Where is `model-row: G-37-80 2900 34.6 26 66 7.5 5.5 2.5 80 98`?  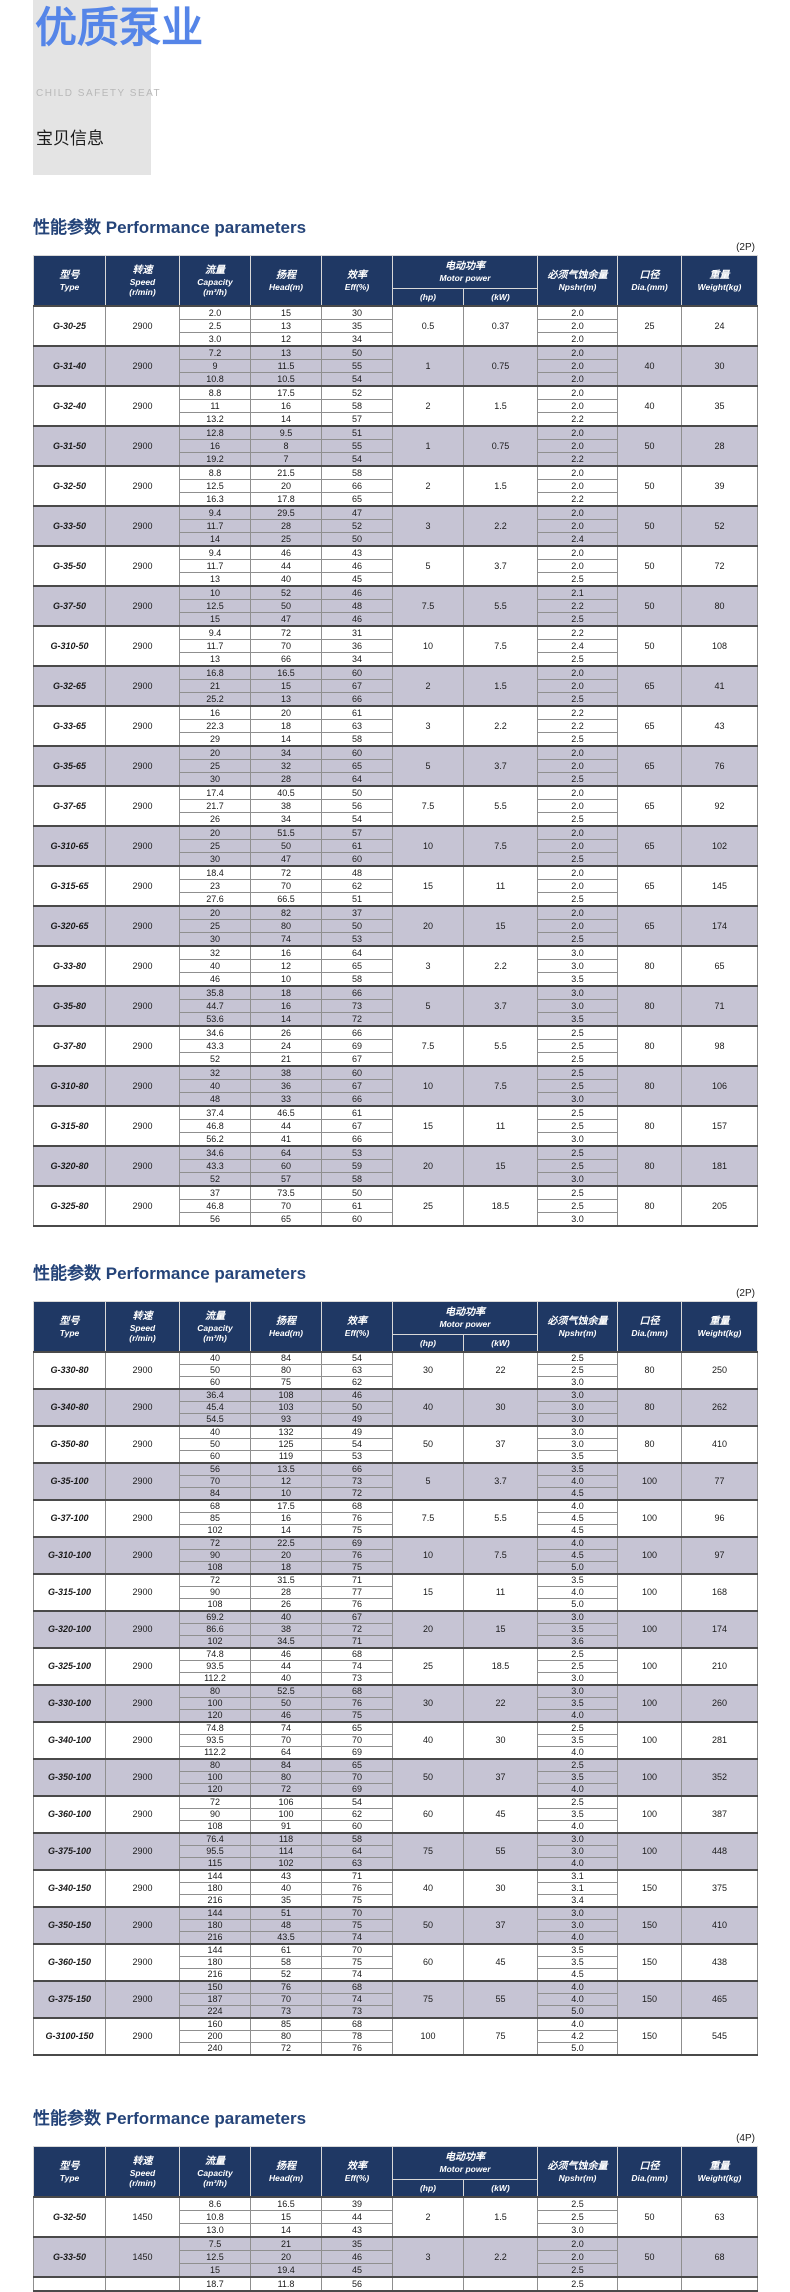 model-row: G-37-80 2900 34.6 26 66 7.5 5.5 2.5 80 98 is located at coordinates (395, 1046).